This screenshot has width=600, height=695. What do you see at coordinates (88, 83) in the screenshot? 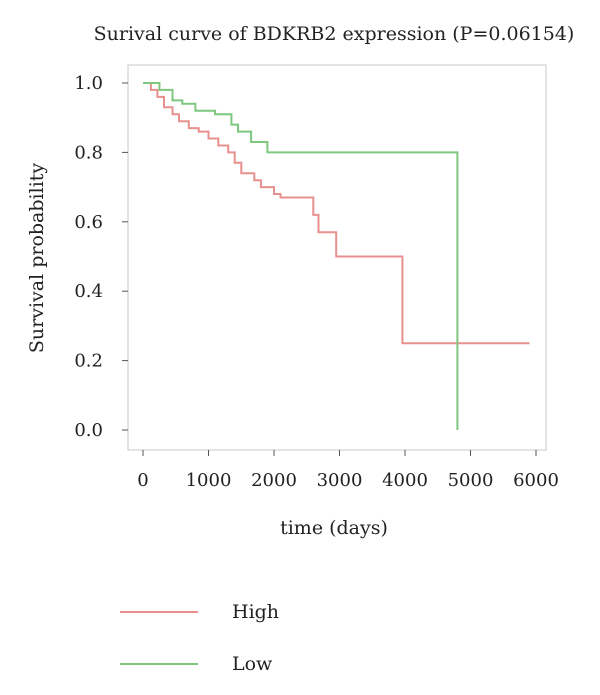
I see `y-tick-label: 1.0` at bounding box center [88, 83].